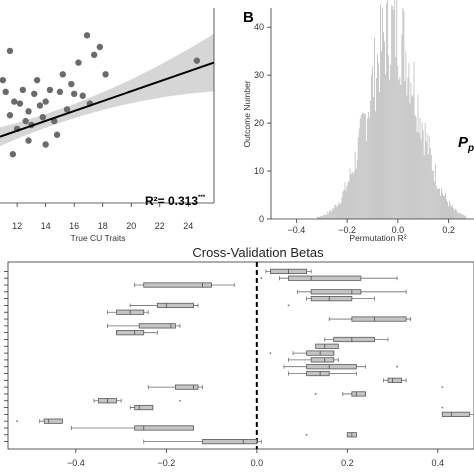 The width and height of the screenshot is (474, 474). What do you see at coordinates (347, 463) in the screenshot?
I see `x-tick-label: 0.2` at bounding box center [347, 463].